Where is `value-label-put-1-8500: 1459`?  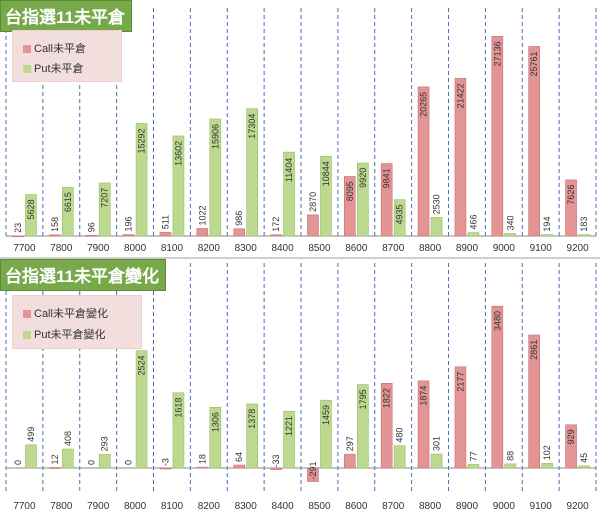 value-label-put-1-8500: 1459 is located at coordinates (326, 415).